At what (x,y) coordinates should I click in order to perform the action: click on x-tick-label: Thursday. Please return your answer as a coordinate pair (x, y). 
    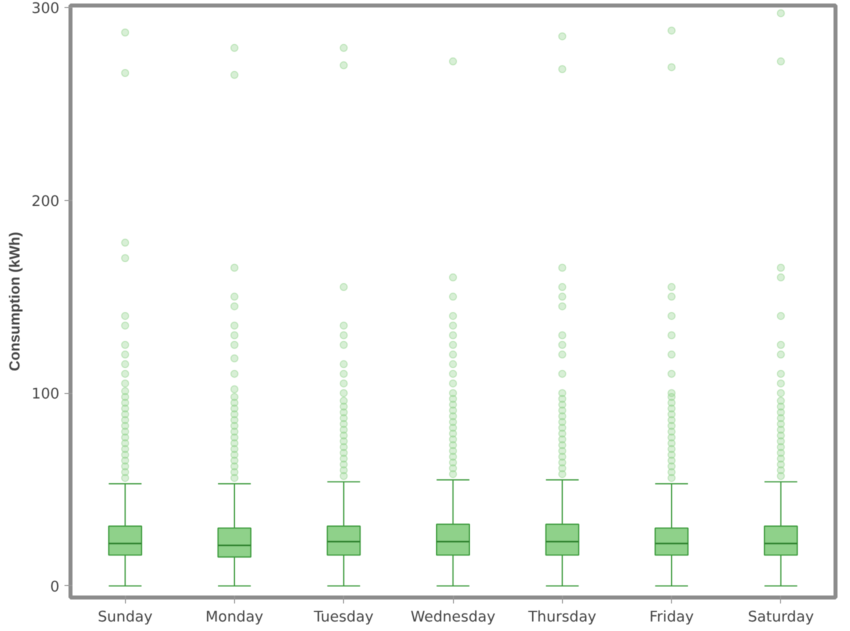
    Looking at the image, I should click on (562, 617).